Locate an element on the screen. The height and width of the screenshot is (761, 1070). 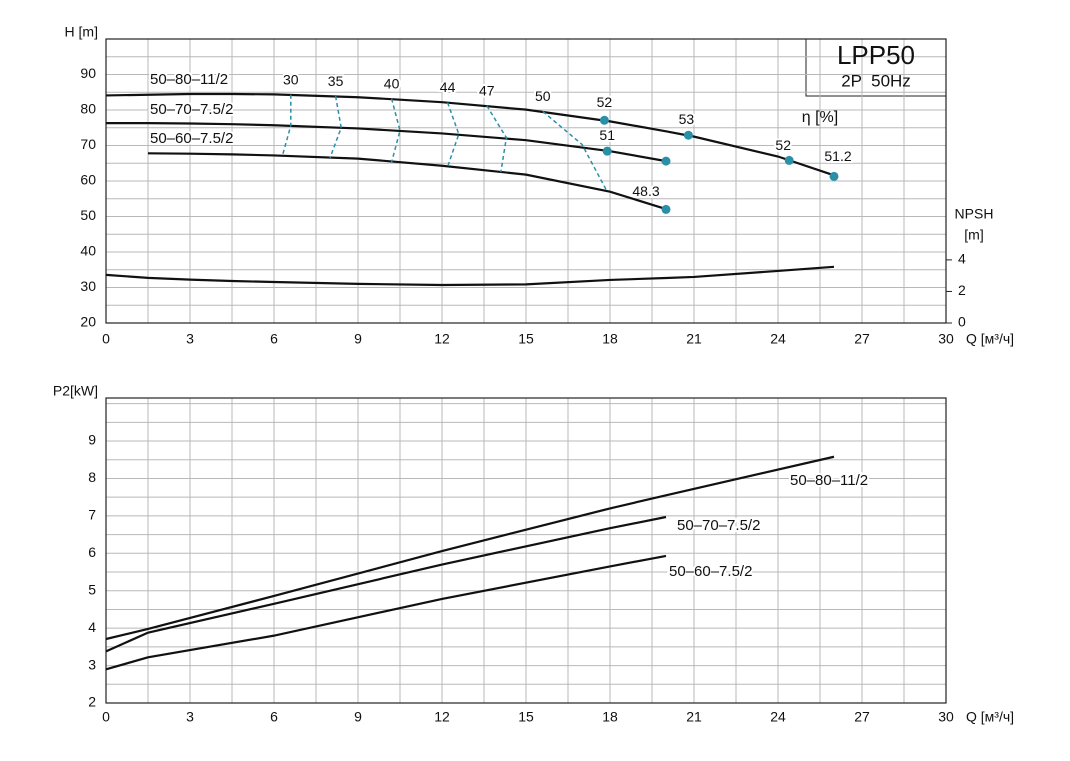
y-tick-label: 6 is located at coordinates (92, 552).